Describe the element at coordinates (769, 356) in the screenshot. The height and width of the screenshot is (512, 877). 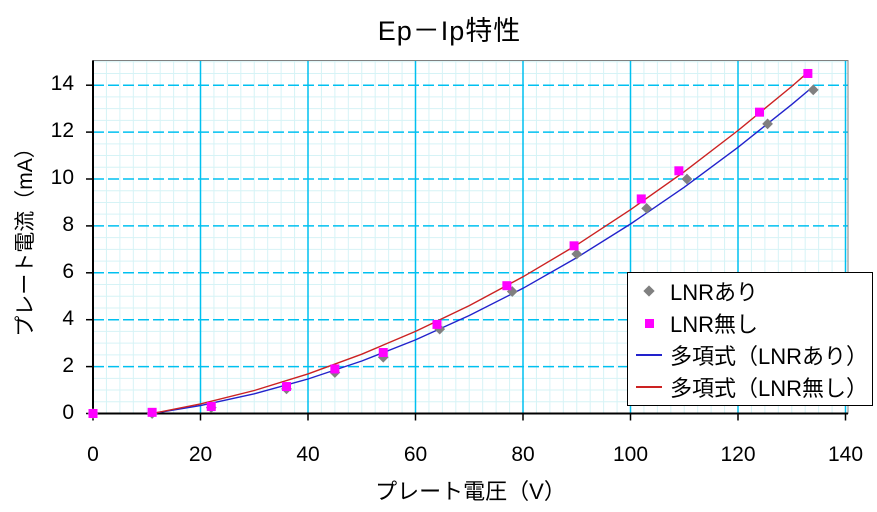
I see `legend-item-label: 多項式（LNRあり）` at that location.